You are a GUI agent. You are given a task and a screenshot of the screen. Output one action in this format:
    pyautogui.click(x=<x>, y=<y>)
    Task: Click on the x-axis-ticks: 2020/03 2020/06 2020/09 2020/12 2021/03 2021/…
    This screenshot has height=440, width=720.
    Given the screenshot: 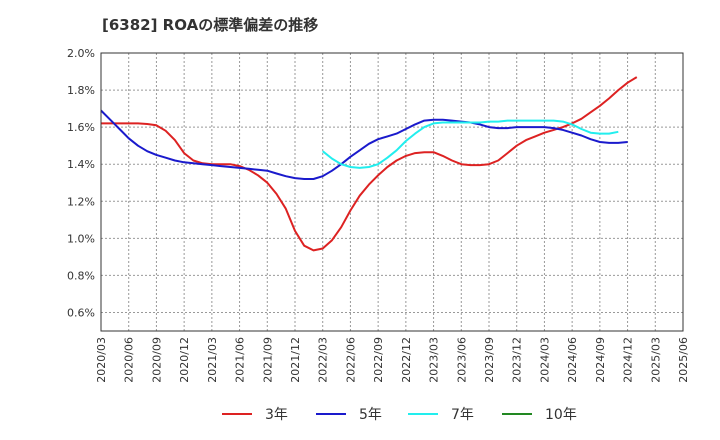 What is the action you would take?
    pyautogui.click(x=392, y=360)
    